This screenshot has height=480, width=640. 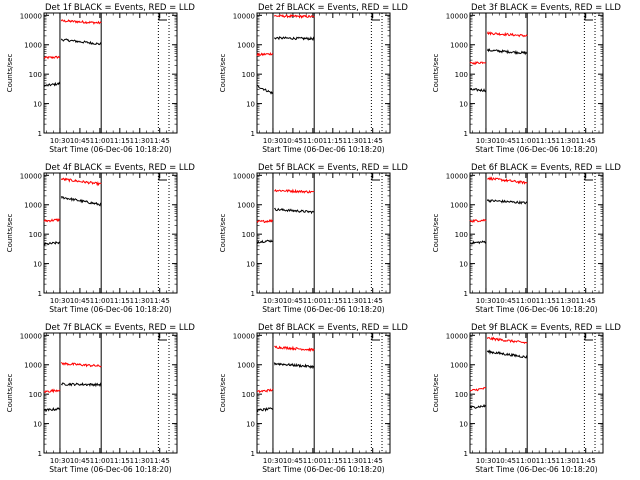 What do you see at coordinates (120, 168) in the screenshot?
I see `chart-title: Det 4f BLACK = Events, RED = LLD` at bounding box center [120, 168].